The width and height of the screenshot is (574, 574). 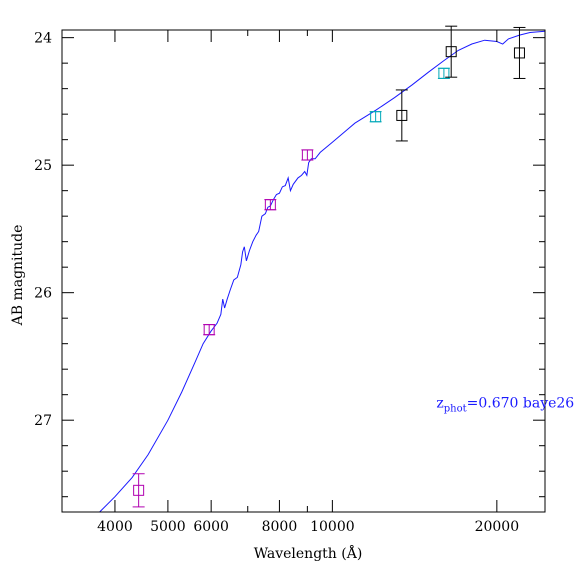 I want to click on annotation-value: =0.670 baye26, so click(x=520, y=403).